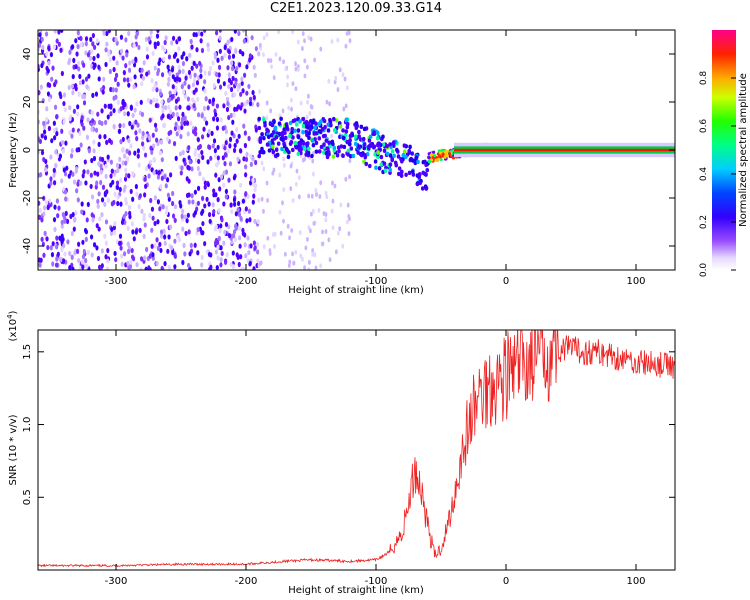 The height and width of the screenshot is (600, 750). What do you see at coordinates (116, 281) in the screenshot?
I see `spectrogram-x-tick-label: -300` at bounding box center [116, 281].